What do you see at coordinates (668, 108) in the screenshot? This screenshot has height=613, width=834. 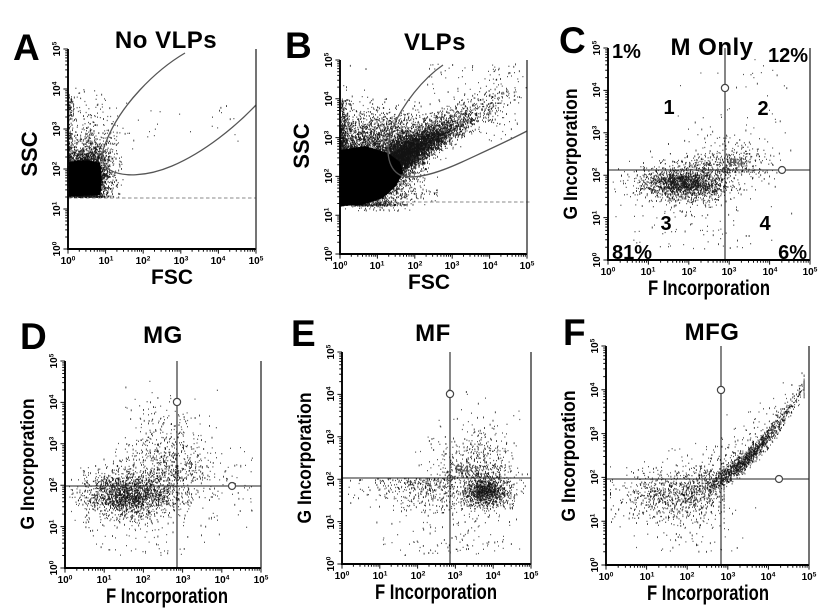 I see `svg-text: 1` at bounding box center [668, 108].